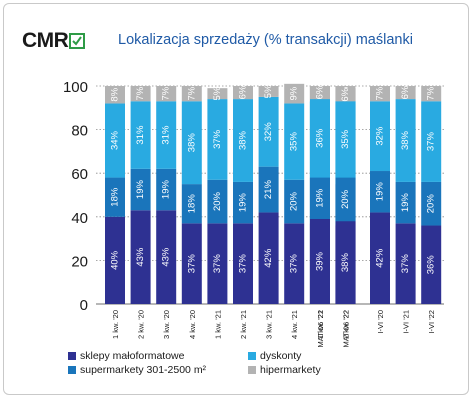 The height and width of the screenshot is (400, 474). What do you see at coordinates (84, 305) in the screenshot?
I see `y-tick-label: 0` at bounding box center [84, 305].